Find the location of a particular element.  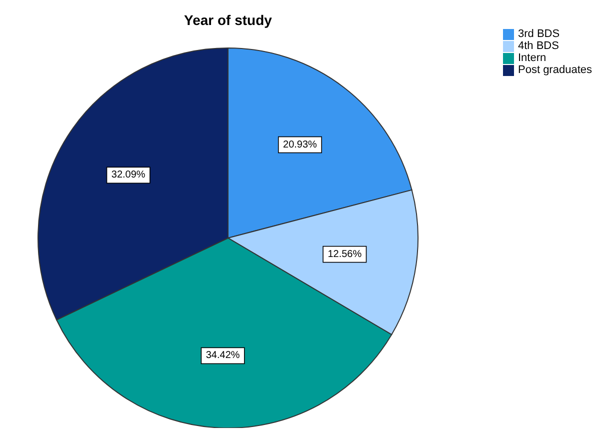

legend-label: Intern is located at coordinates (532, 58).